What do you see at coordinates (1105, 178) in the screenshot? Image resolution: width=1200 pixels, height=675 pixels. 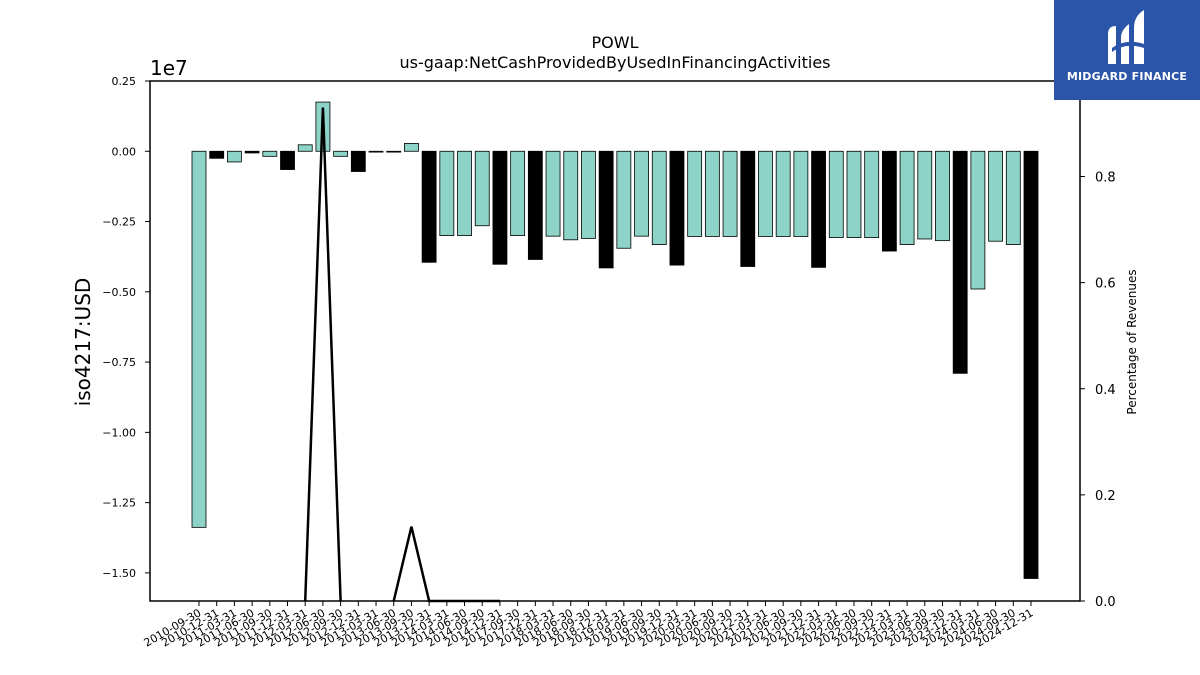 I see `y2-tick-label: 0.8` at bounding box center [1105, 178].